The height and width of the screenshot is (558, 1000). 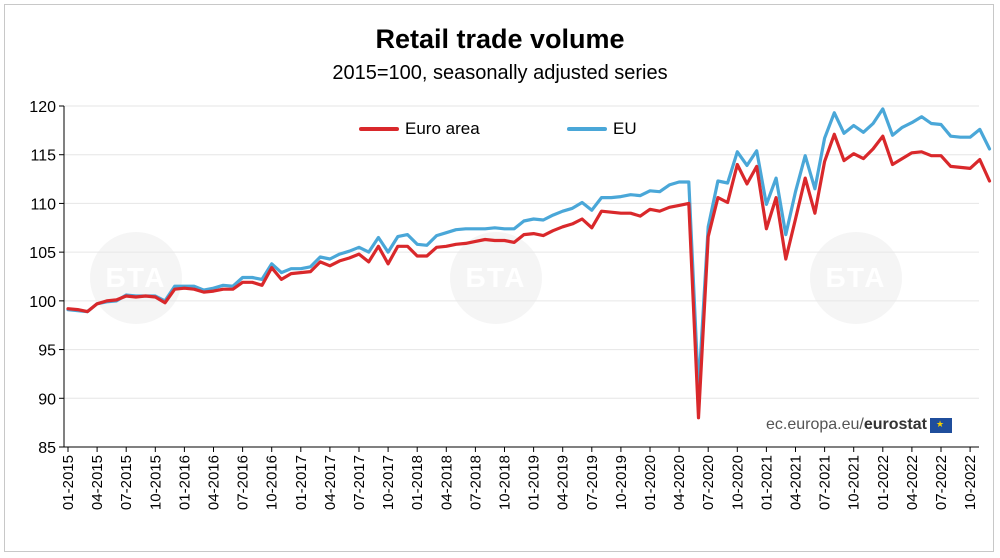 What do you see at coordinates (42, 302) in the screenshot?
I see `y-tick-label: 100` at bounding box center [42, 302].